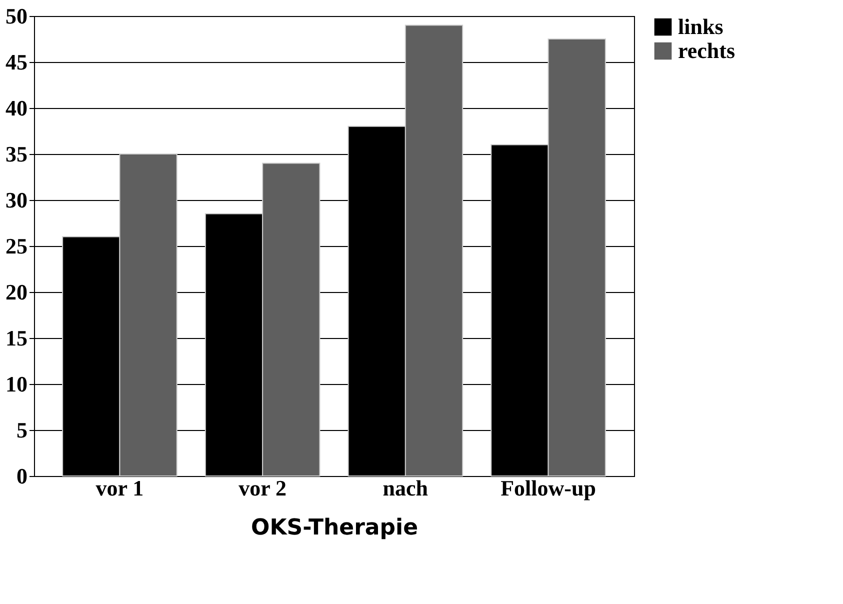 The image size is (843, 604). I want to click on legend-label: rechts, so click(707, 50).